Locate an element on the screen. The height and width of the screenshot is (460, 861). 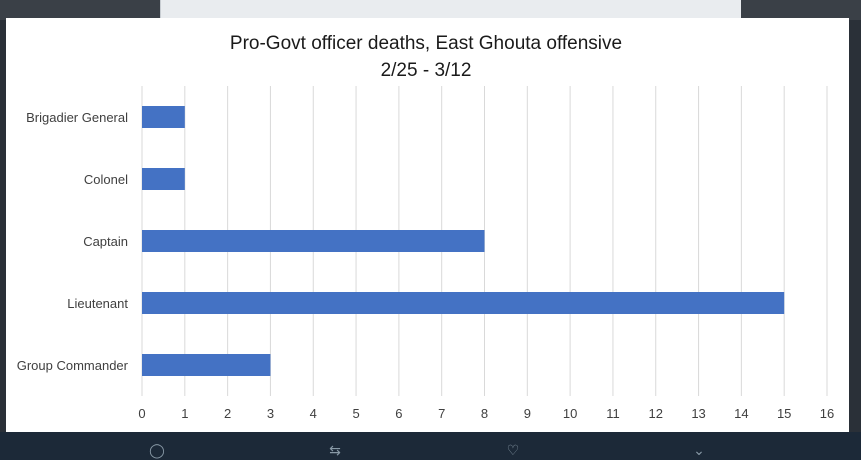
share-icon: ⌄ is located at coordinates (699, 451).